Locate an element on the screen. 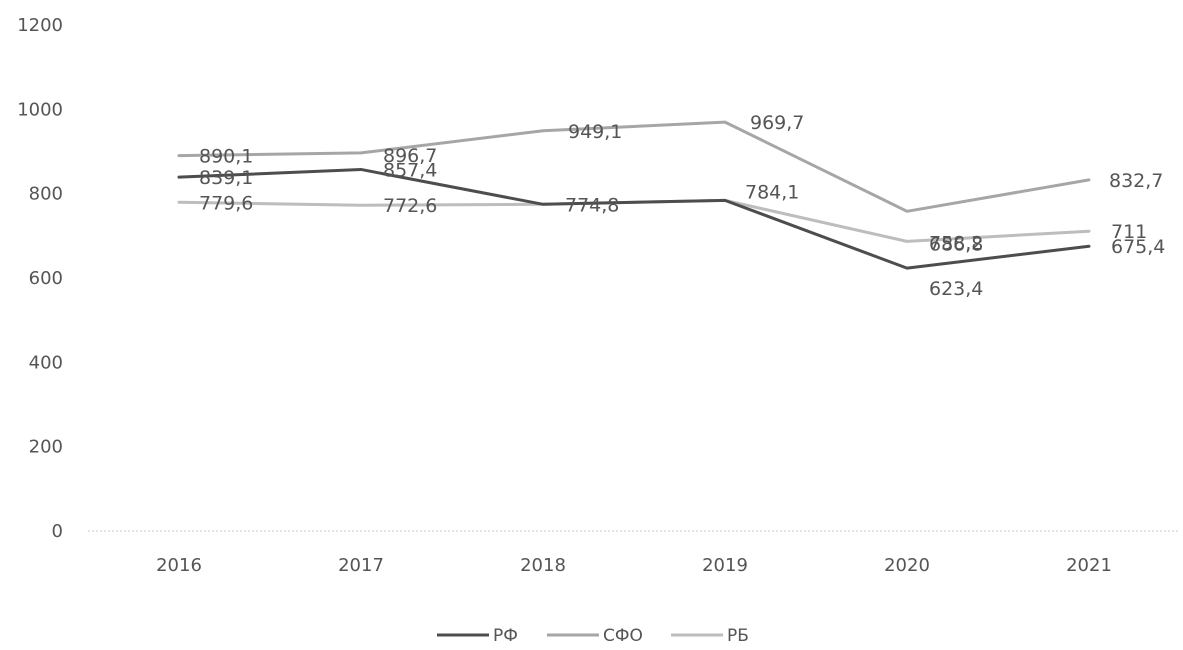 This screenshot has height=650, width=1183. y-axis: 0 200 400 600 800 1000 1200 is located at coordinates (40, 278).